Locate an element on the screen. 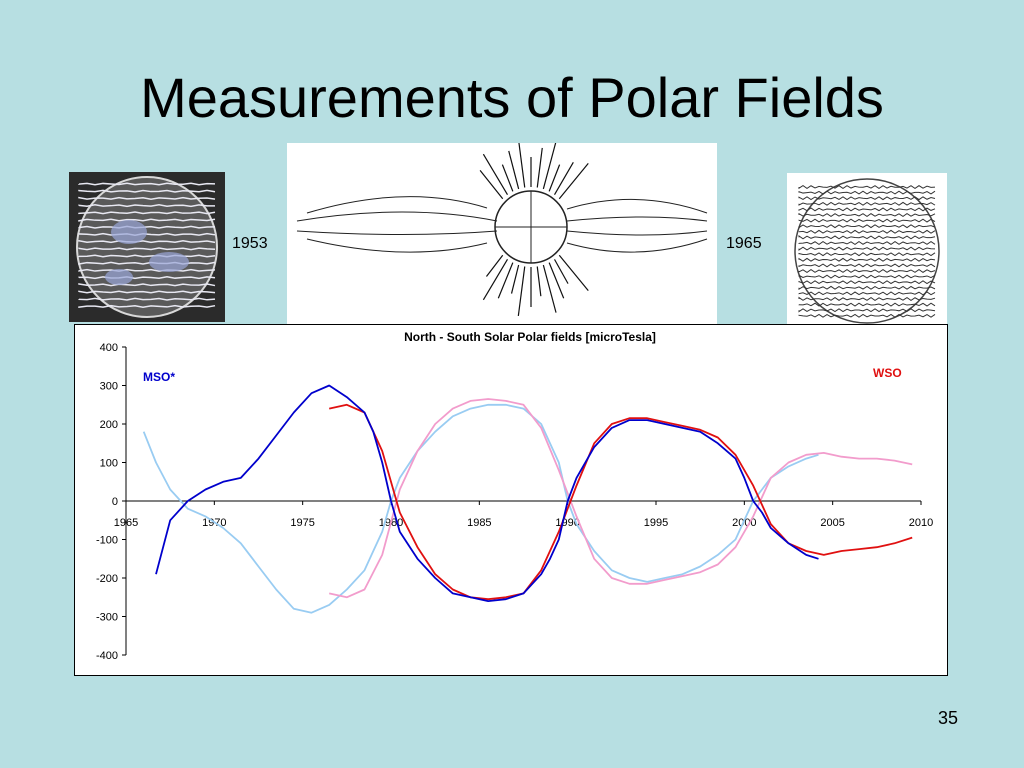 The width and height of the screenshot is (1024, 768). y-tick-label: 200 is located at coordinates (109, 425).